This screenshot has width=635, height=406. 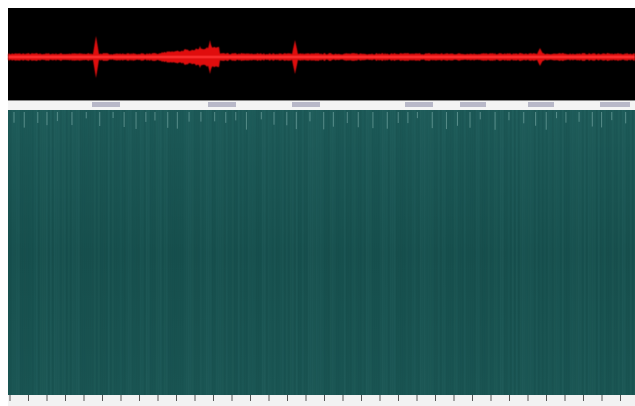 What do you see at coordinates (321, 57) in the screenshot?
I see `waveform` at bounding box center [321, 57].